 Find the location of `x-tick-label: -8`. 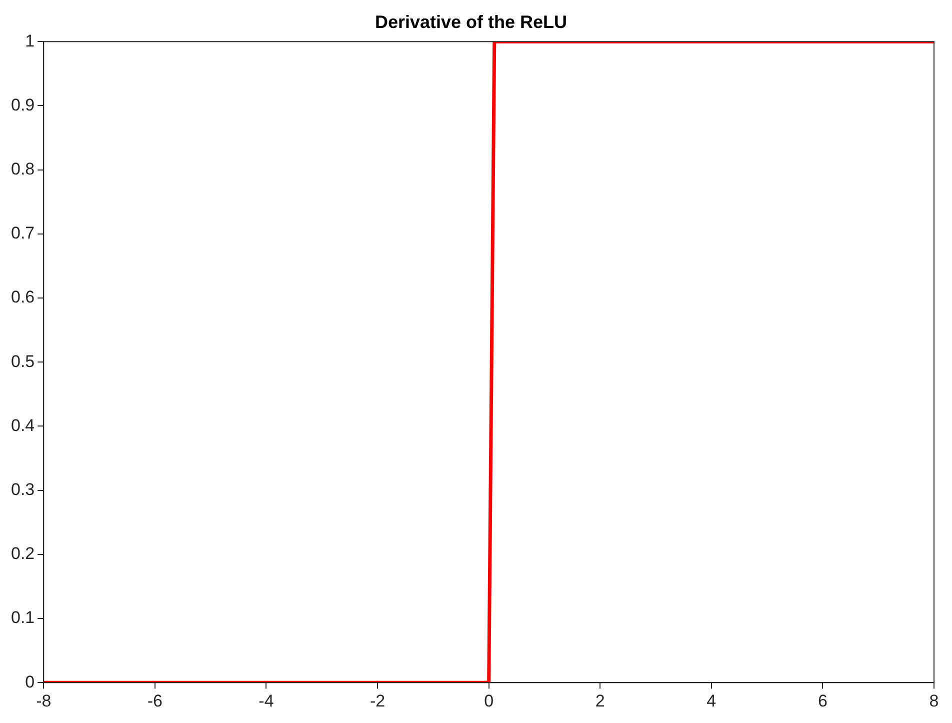

x-tick-label: -8 is located at coordinates (44, 700).